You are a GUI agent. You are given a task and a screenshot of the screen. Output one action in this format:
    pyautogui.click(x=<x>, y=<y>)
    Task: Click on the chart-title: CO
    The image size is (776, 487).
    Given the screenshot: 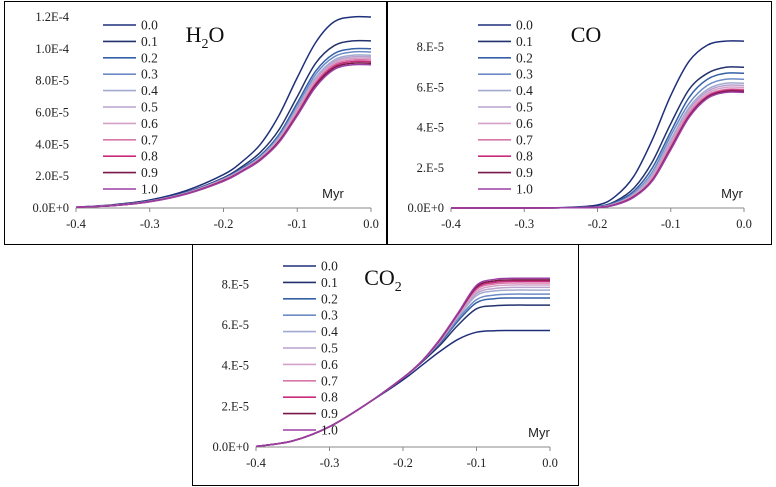 What is the action you would take?
    pyautogui.click(x=586, y=34)
    